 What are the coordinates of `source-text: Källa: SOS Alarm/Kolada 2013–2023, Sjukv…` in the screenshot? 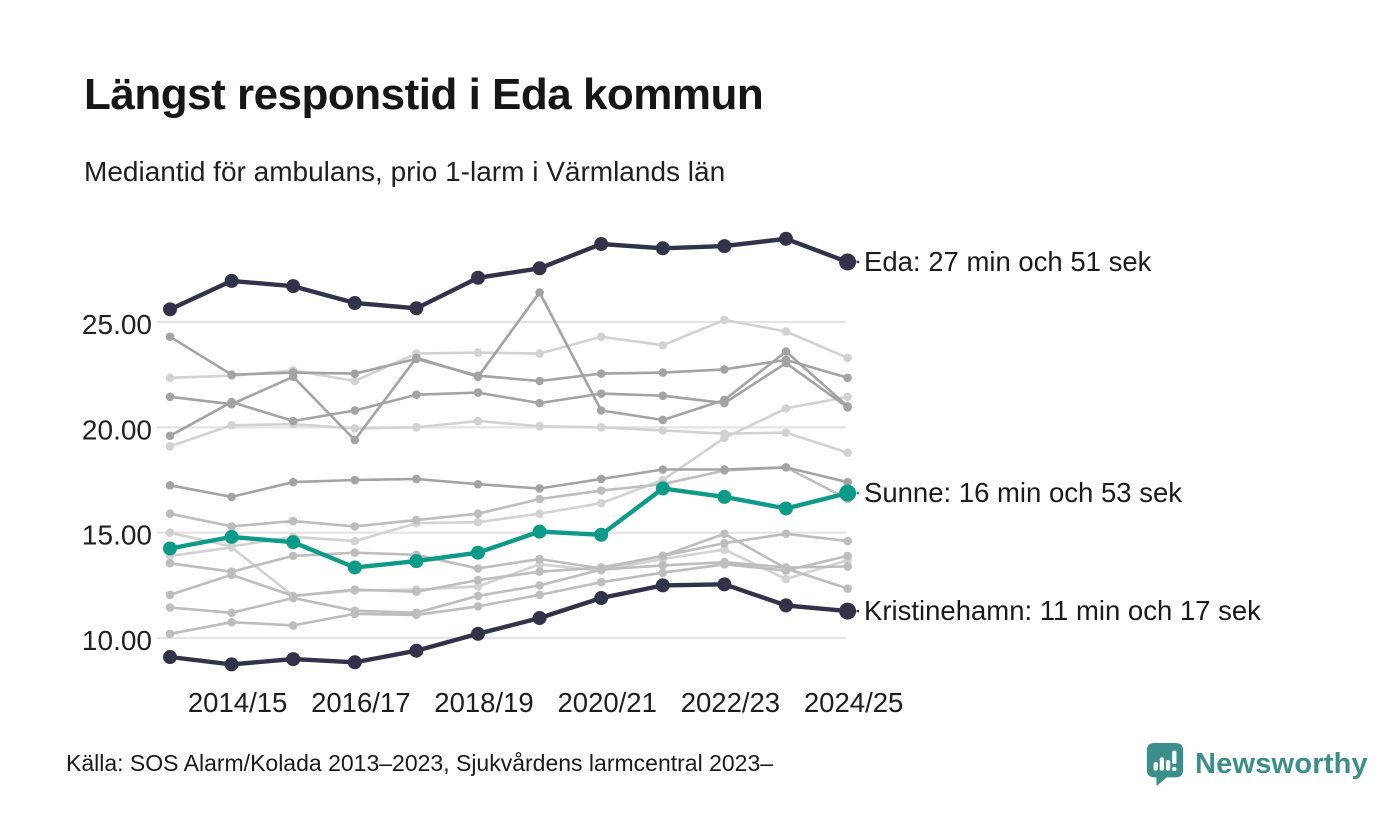 It's located at (420, 763).